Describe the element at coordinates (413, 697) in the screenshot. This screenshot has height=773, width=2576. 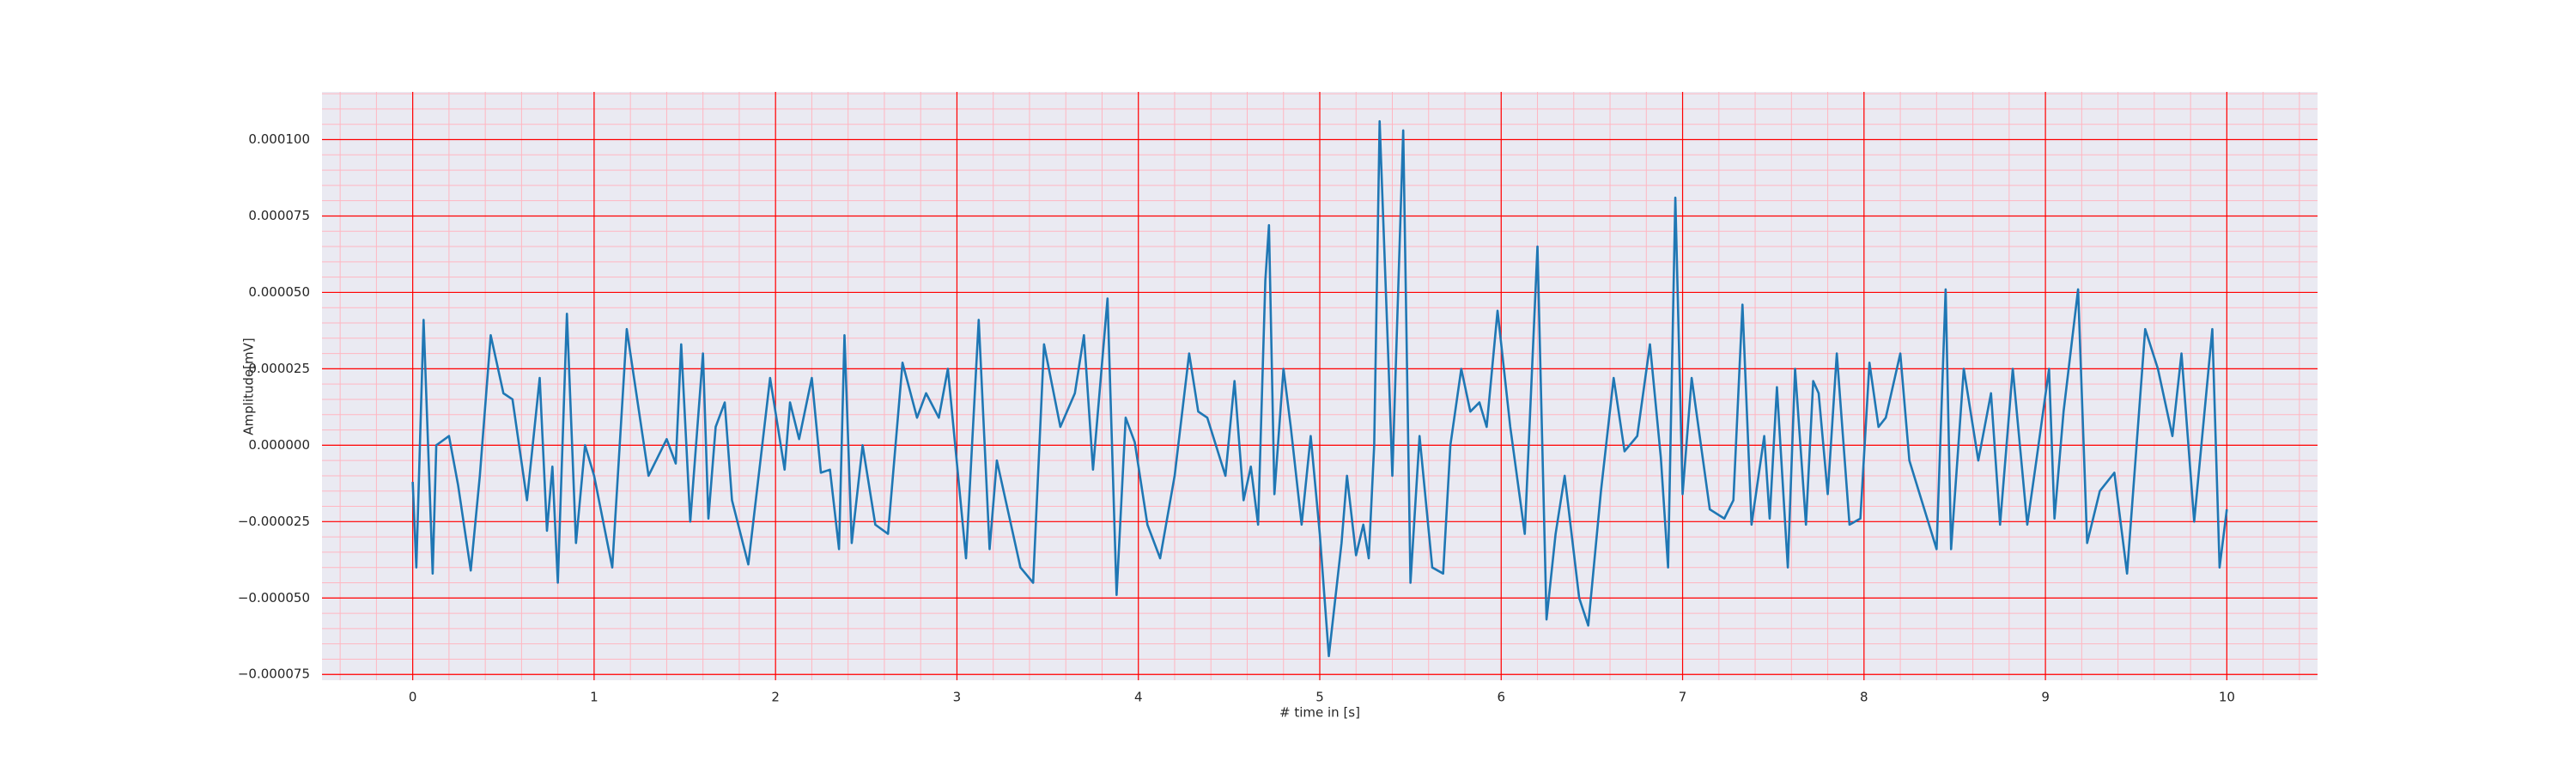
I see `x-tick-label: 0` at that location.